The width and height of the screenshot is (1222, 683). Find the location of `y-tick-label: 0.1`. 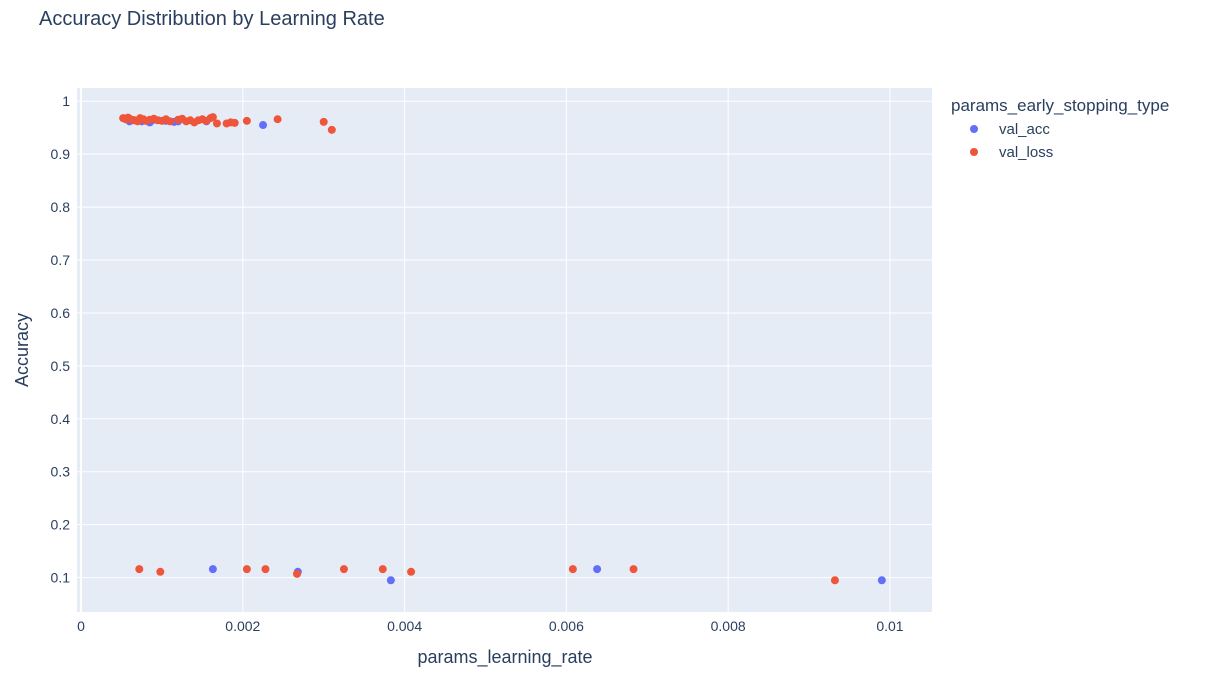

y-tick-label: 0.1 is located at coordinates (61, 578).